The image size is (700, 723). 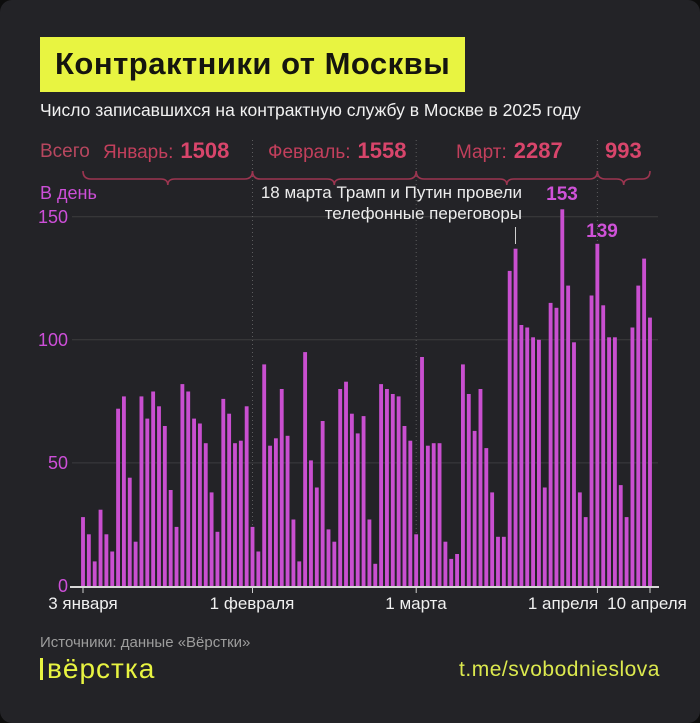 What do you see at coordinates (252, 603) in the screenshot?
I see `x-tick-feb1: 1 февраля` at bounding box center [252, 603].